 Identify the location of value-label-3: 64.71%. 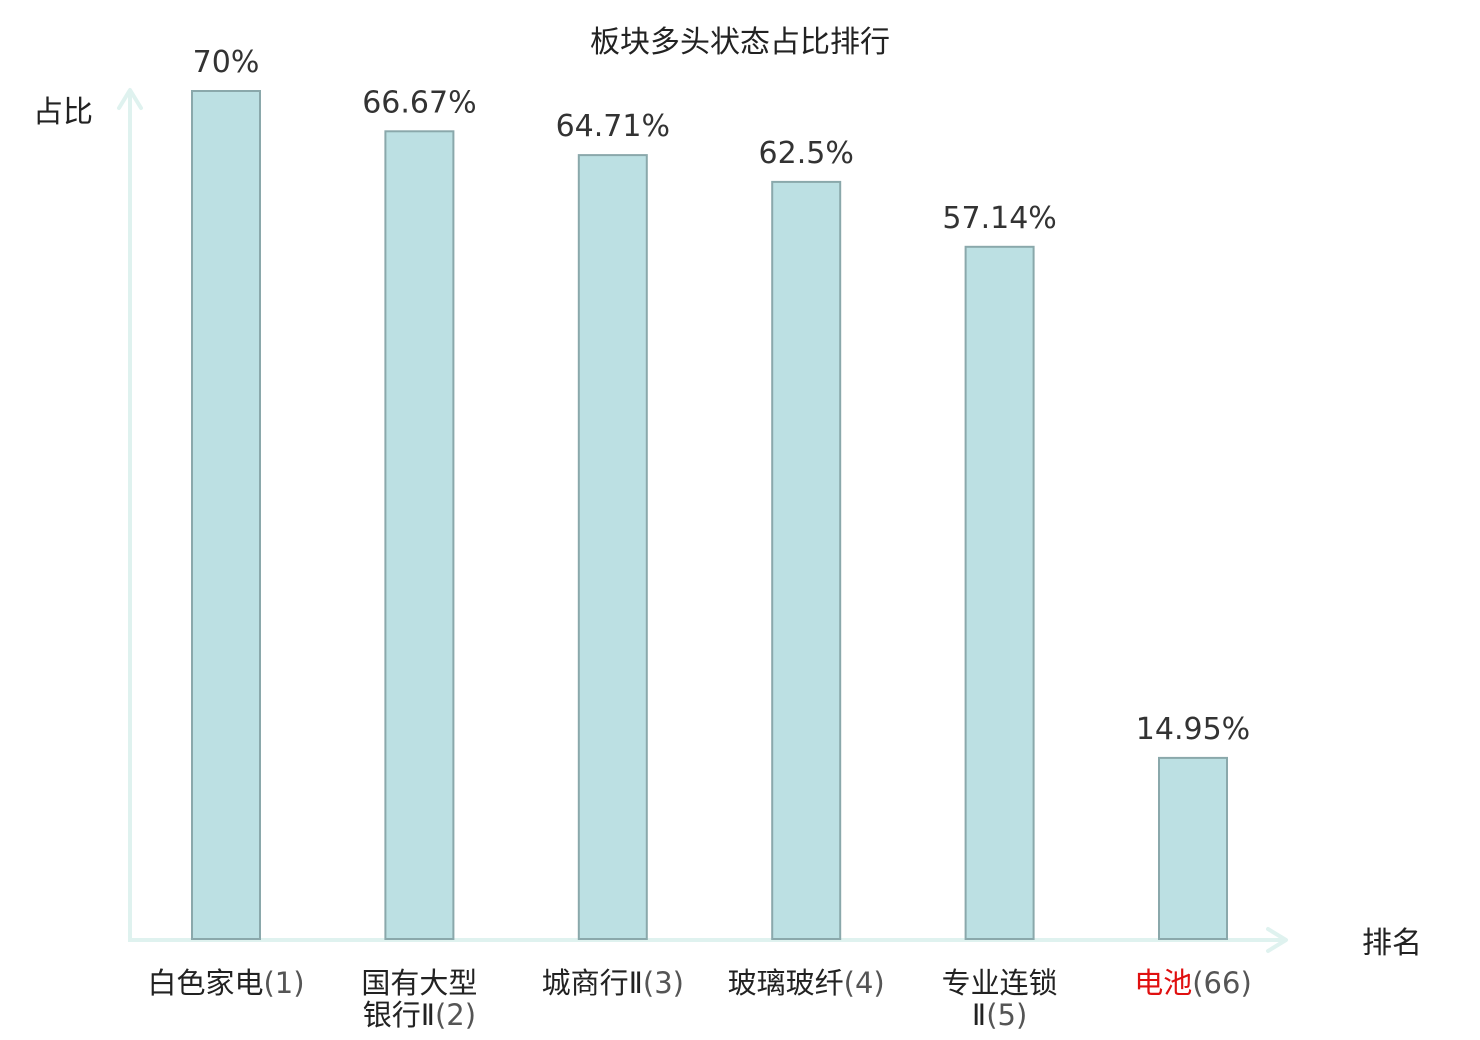
(613, 126).